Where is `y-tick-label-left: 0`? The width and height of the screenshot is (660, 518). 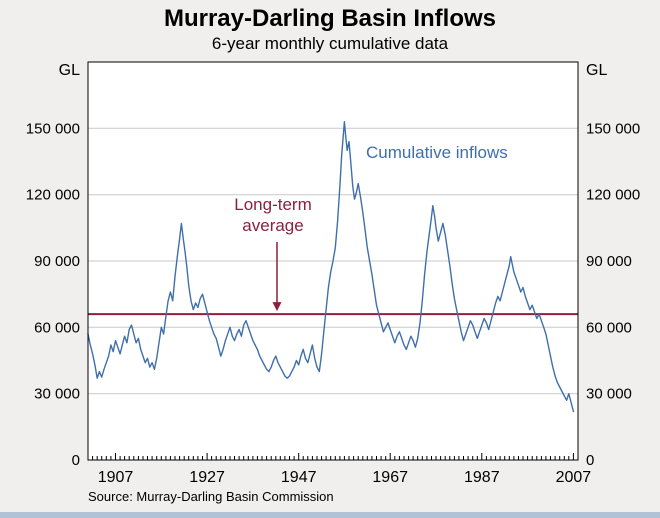 y-tick-label-left: 0 is located at coordinates (76, 460).